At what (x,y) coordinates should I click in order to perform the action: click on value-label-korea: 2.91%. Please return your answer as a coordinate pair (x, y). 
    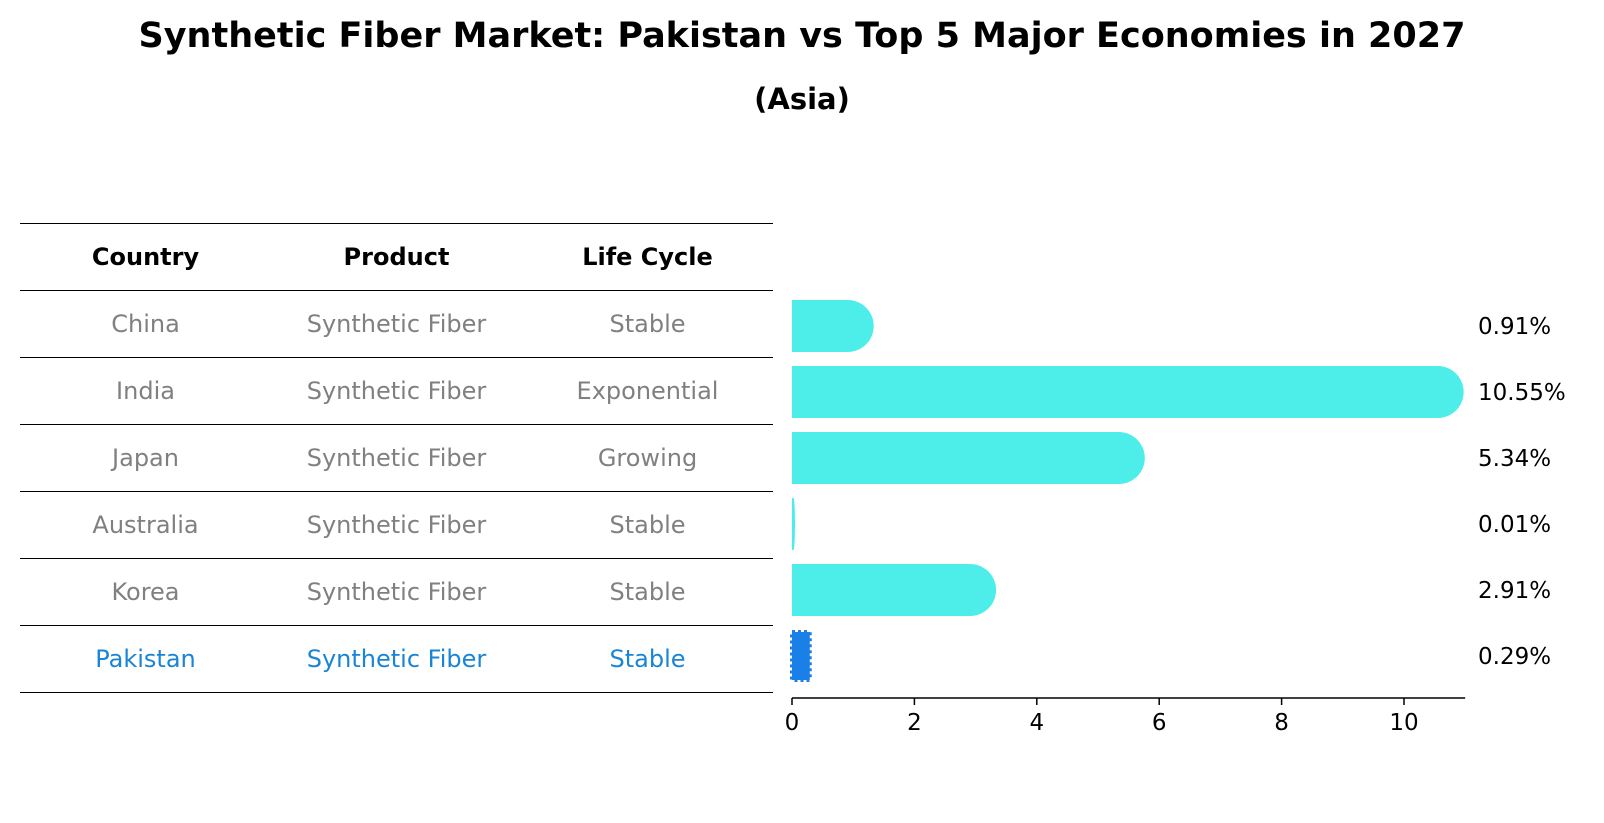
    Looking at the image, I should click on (1514, 591).